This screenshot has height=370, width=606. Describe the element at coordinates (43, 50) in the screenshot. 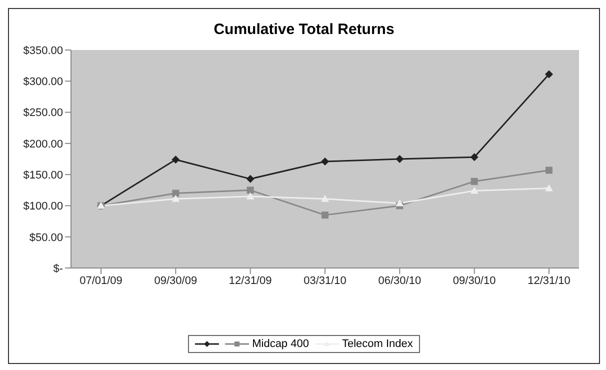

I see `y-tick-label: $350.00` at that location.